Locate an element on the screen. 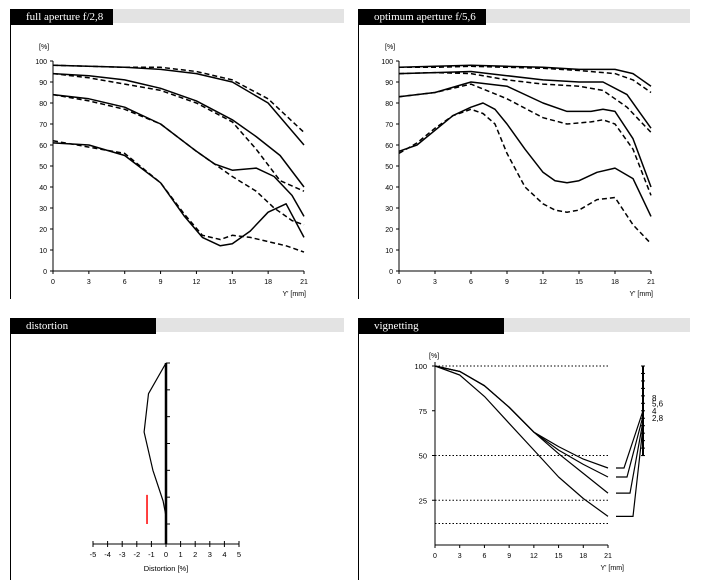 This screenshot has height=583, width=701. x-tick-label: -5 is located at coordinates (93, 554).